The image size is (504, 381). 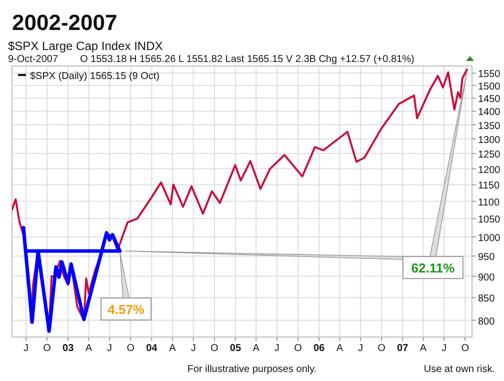 I want to click on y-tick-label: 1550, so click(x=489, y=74).